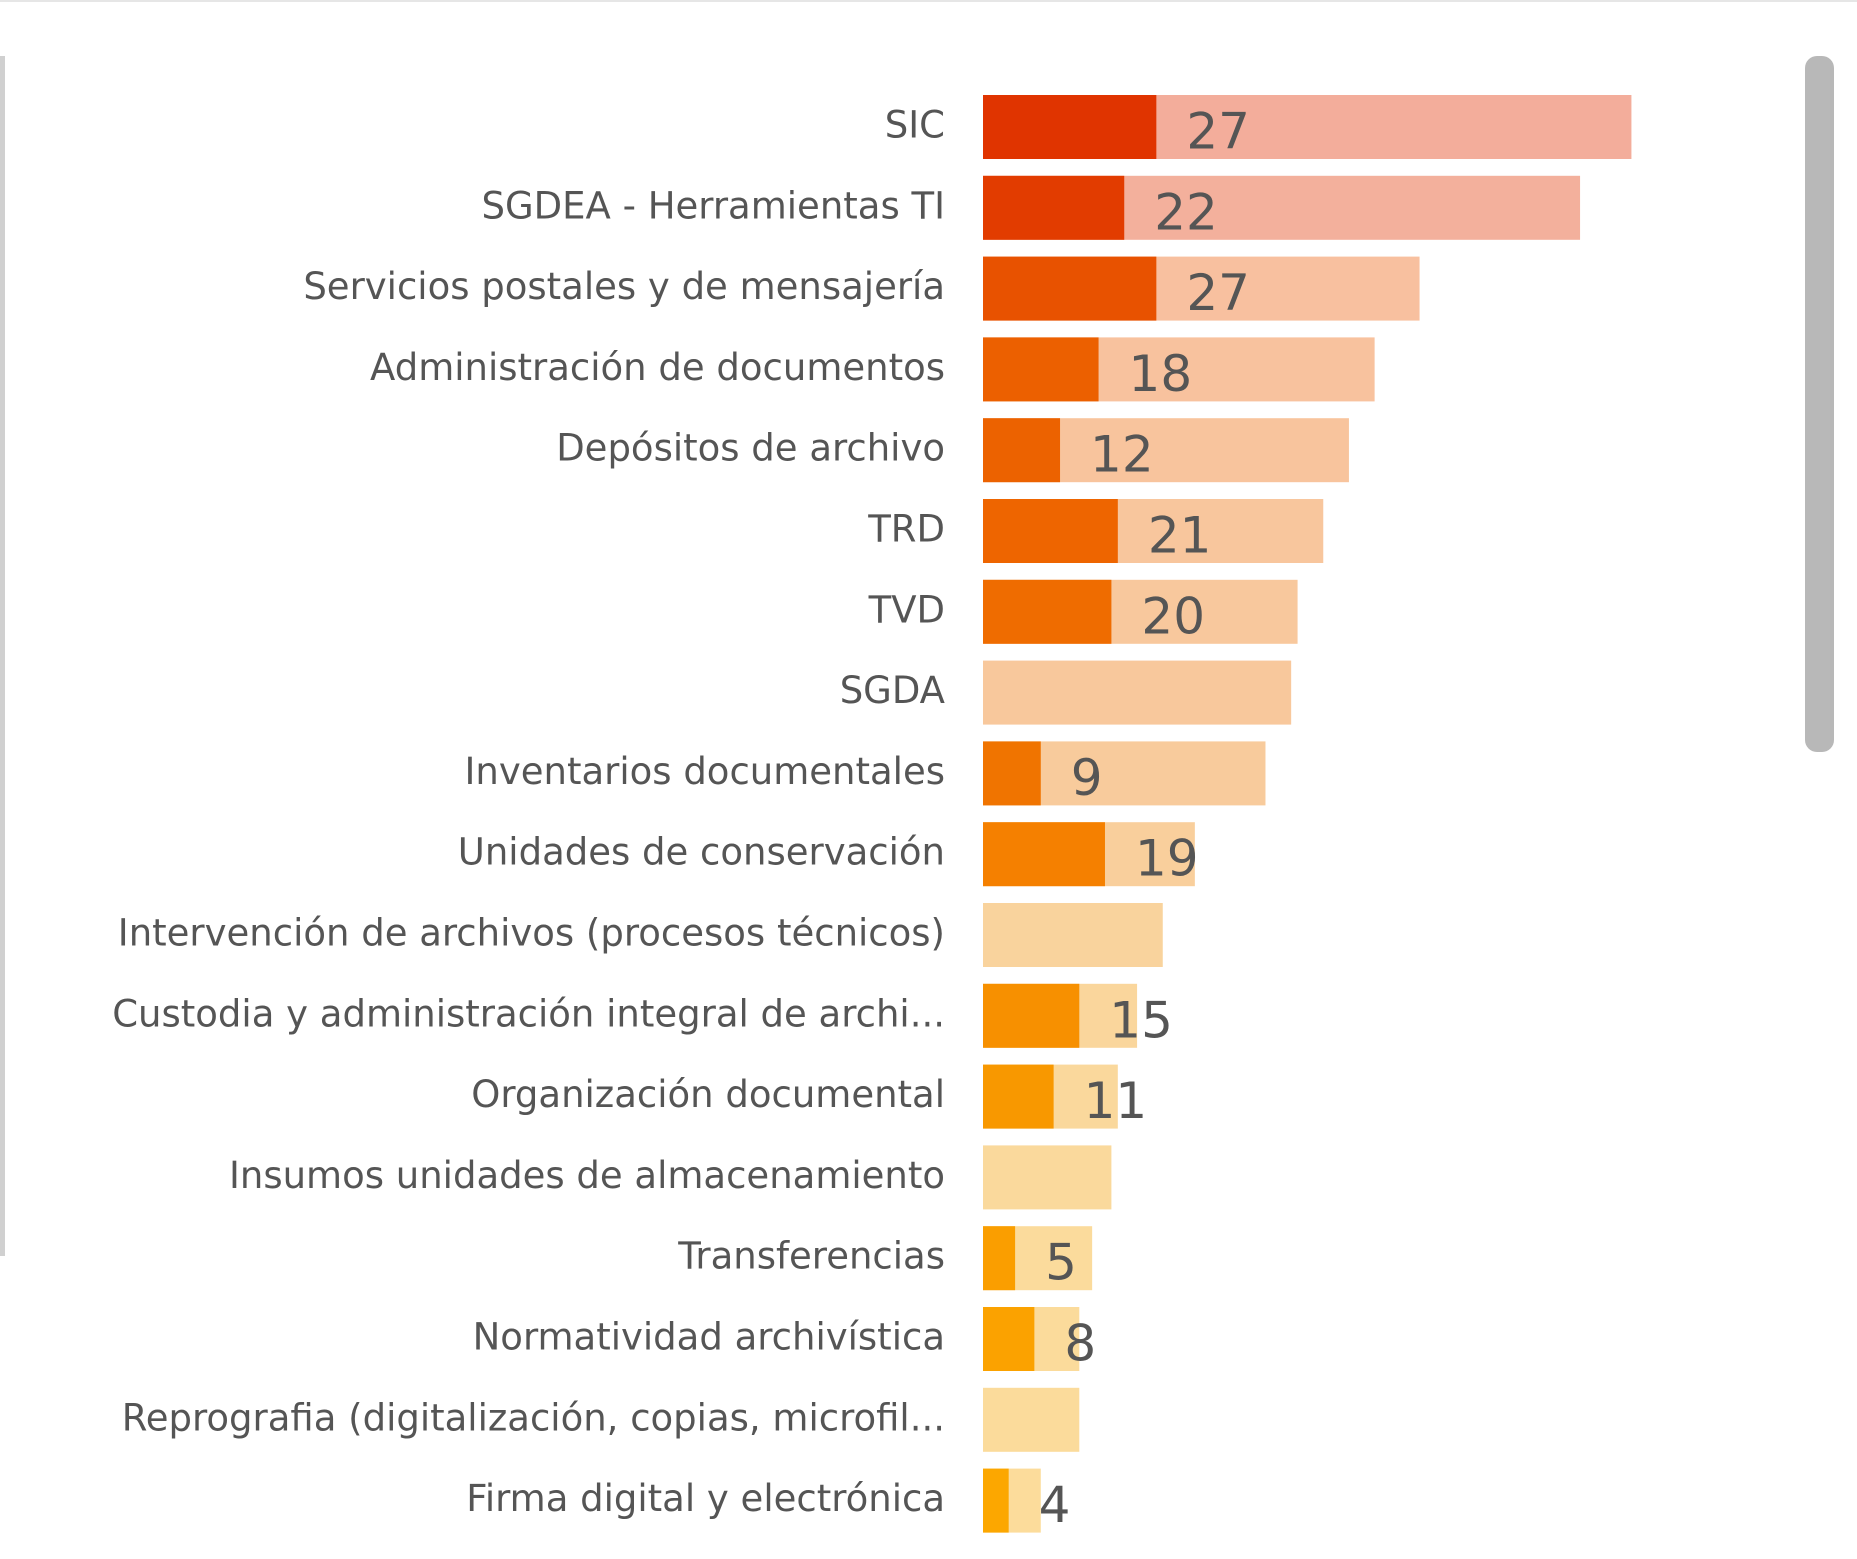 The image size is (1857, 1559). Describe the element at coordinates (657, 367) in the screenshot. I see `category-label: Administración de documentos` at that location.